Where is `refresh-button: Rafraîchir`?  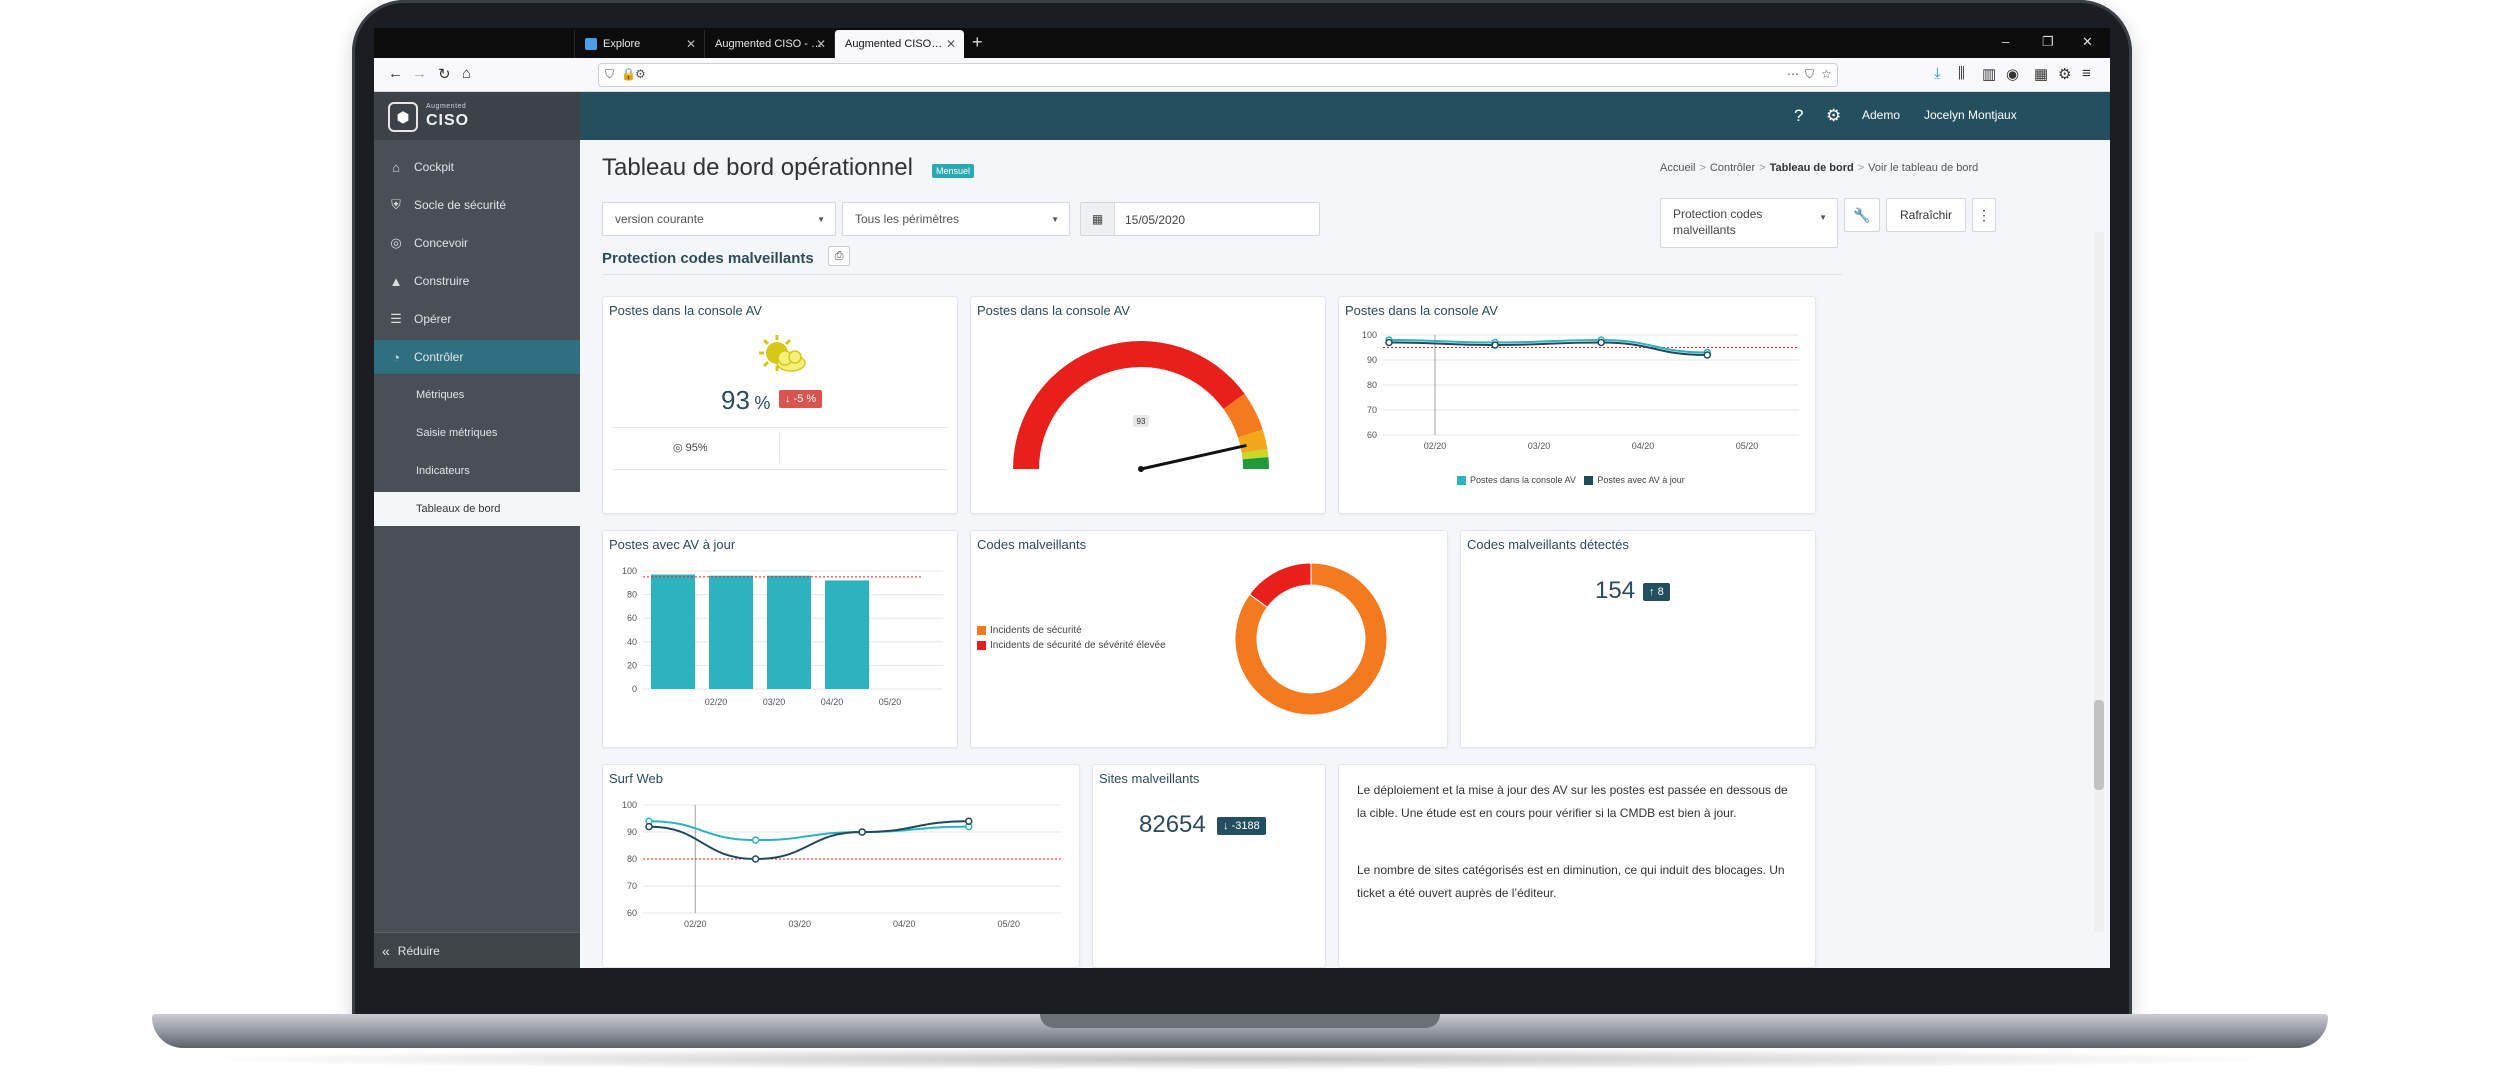
refresh-button: Rafraîchir is located at coordinates (1926, 215).